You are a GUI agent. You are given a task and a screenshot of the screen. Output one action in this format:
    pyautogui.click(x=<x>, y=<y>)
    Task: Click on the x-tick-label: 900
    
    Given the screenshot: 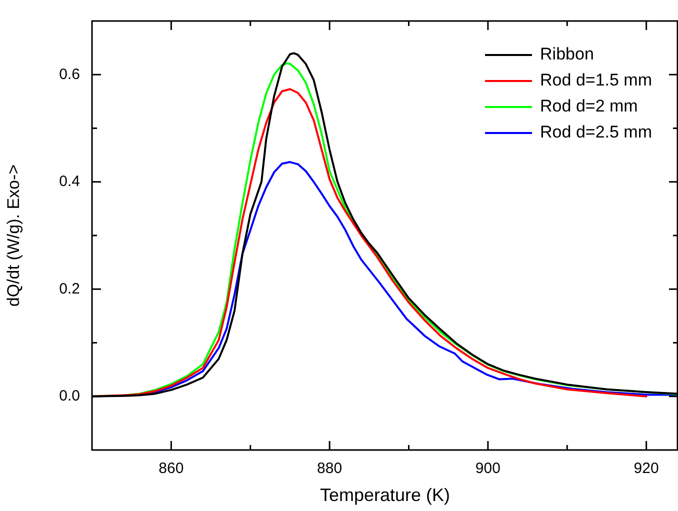 What is the action you would take?
    pyautogui.click(x=487, y=469)
    